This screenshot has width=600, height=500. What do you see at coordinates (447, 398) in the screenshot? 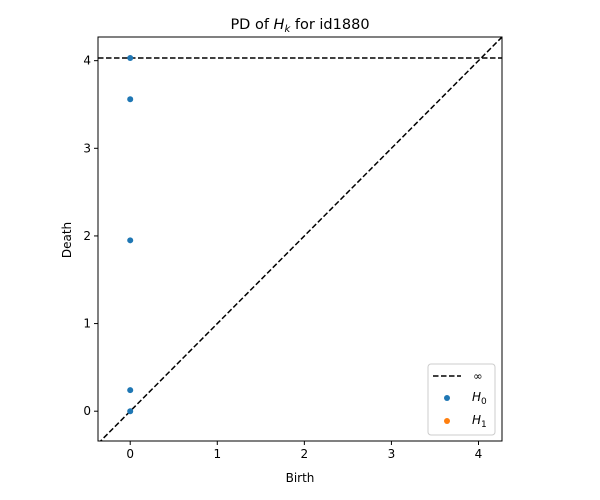
I see `legend-h0-marker` at bounding box center [447, 398].